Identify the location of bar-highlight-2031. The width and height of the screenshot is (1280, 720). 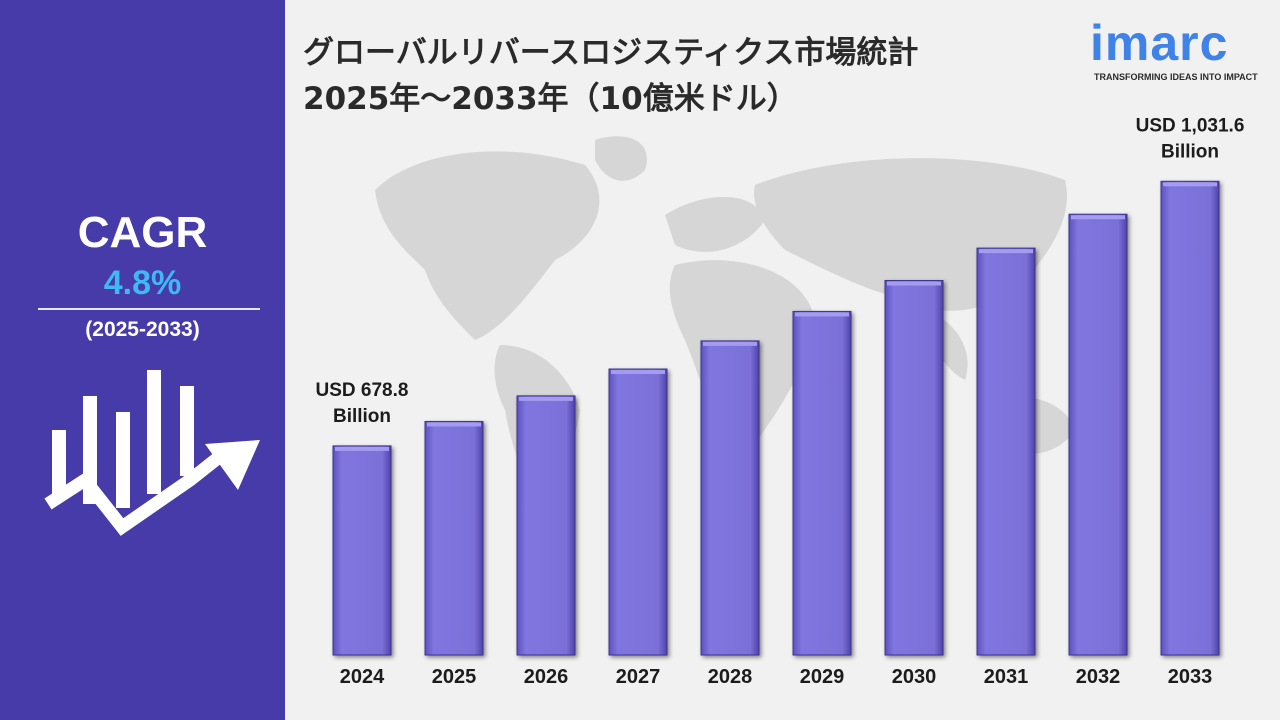
(1006, 251).